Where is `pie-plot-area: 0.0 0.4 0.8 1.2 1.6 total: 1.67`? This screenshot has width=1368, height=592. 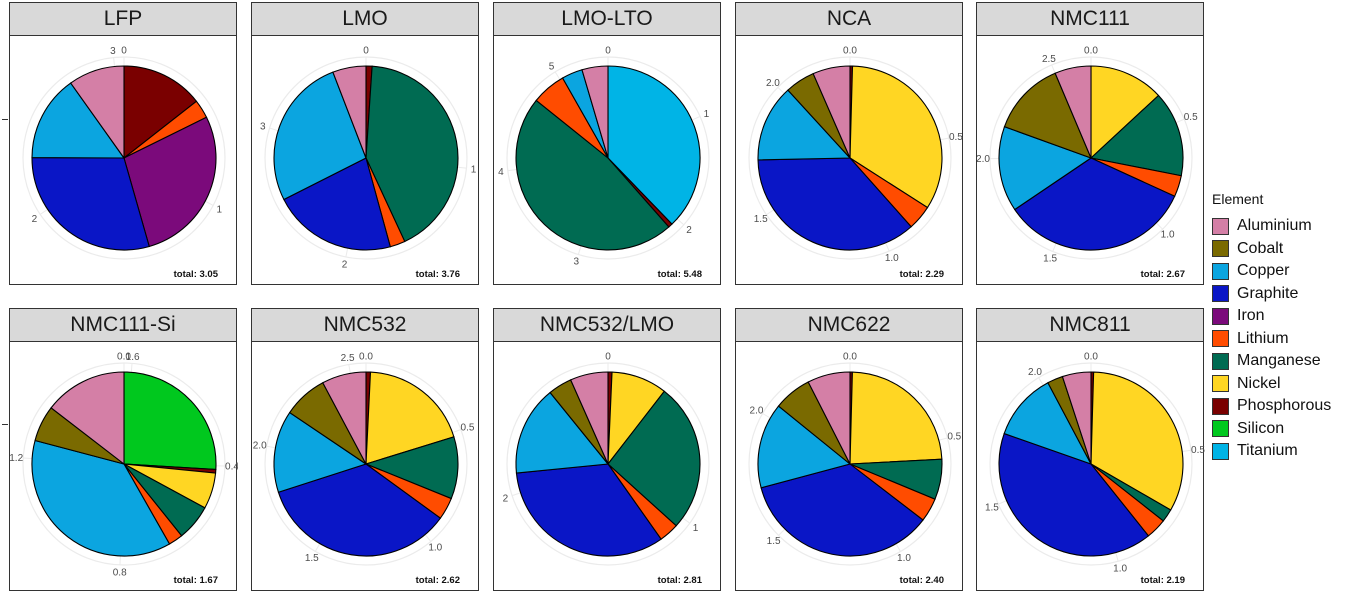 pie-plot-area: 0.0 0.4 0.8 1.2 1.6 total: 1.67 is located at coordinates (123, 466).